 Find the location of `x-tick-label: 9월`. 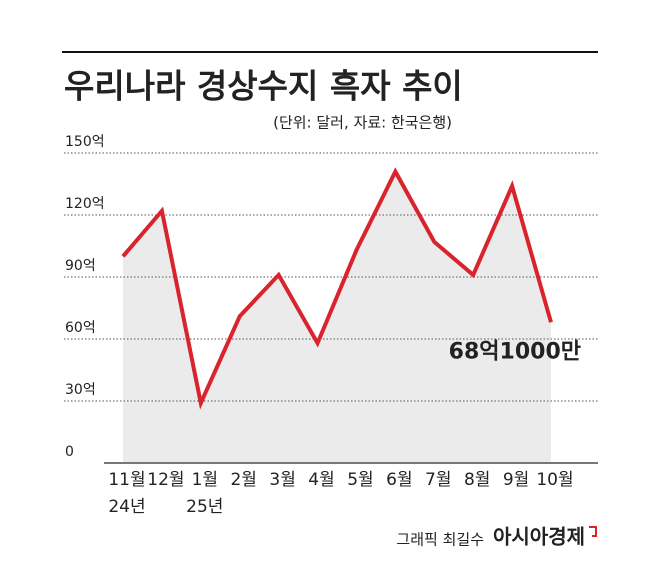

x-tick-label: 9월 is located at coordinates (516, 480).